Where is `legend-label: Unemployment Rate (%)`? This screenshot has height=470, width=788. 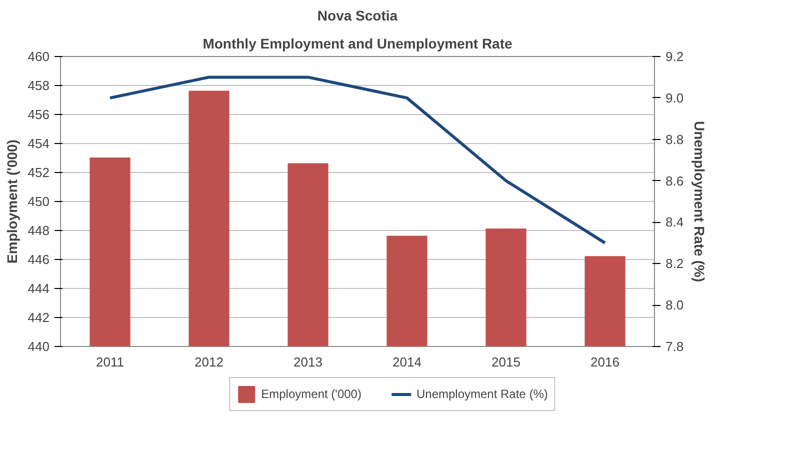 legend-label: Unemployment Rate (%) is located at coordinates (482, 394).